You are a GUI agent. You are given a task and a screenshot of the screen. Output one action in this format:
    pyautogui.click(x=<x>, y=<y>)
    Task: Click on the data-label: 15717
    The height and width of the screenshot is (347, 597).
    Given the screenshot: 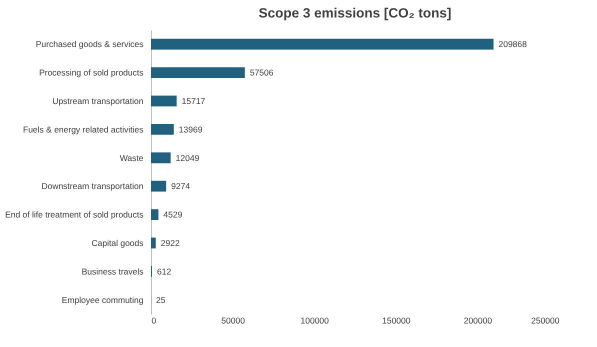 What is the action you would take?
    pyautogui.click(x=194, y=101)
    